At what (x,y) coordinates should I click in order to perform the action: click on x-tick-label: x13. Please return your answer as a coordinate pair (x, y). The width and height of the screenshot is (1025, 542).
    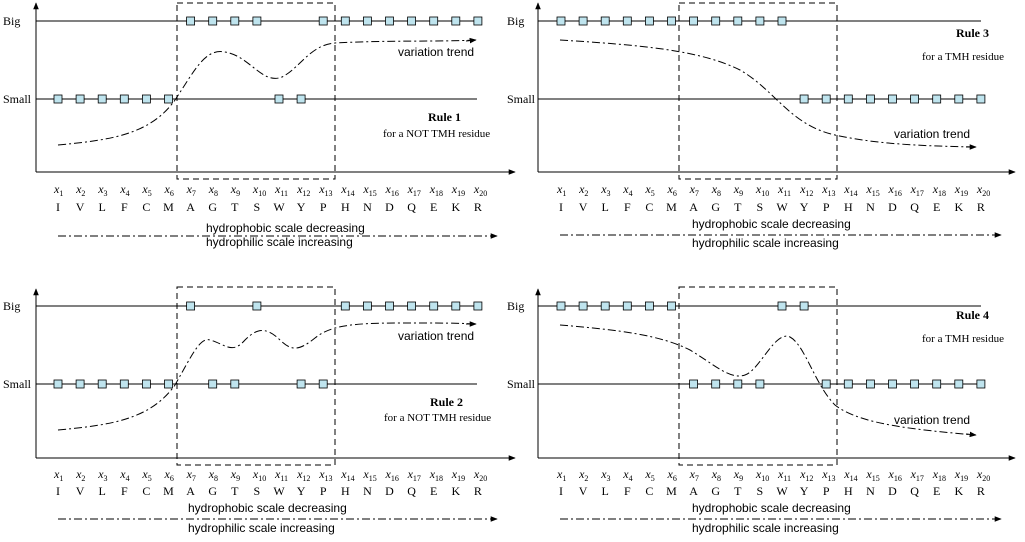
    Looking at the image, I should click on (828, 475).